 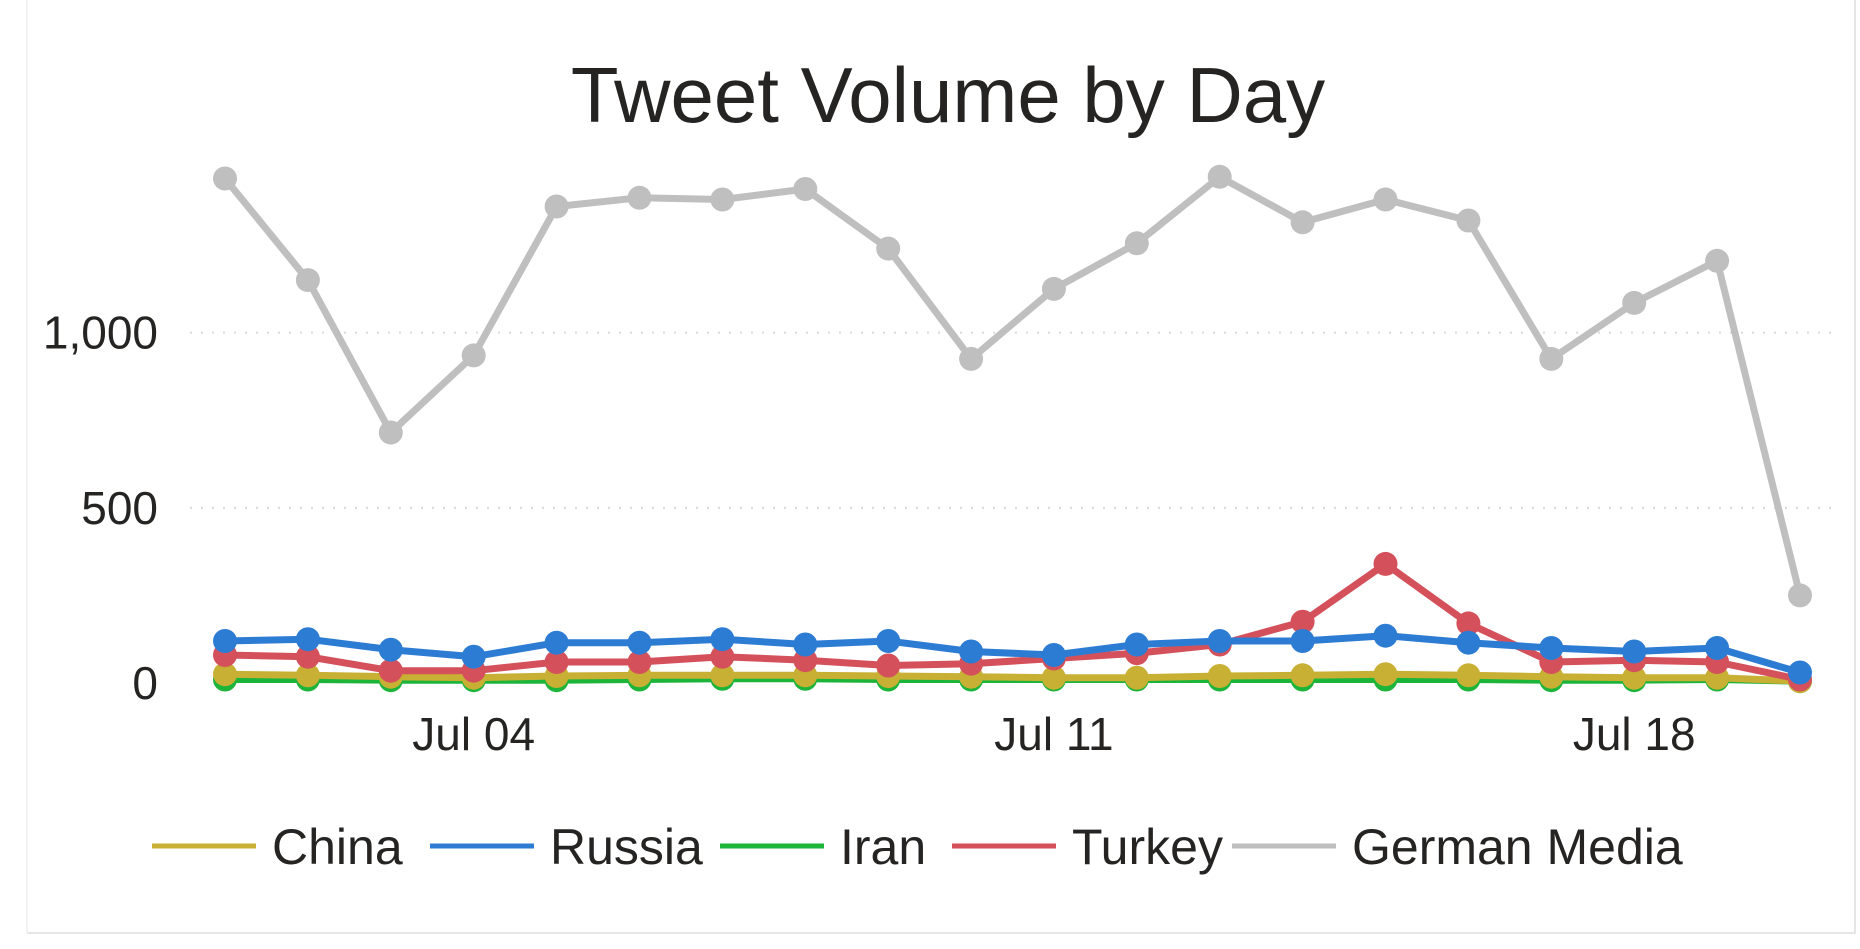 I want to click on chart-title: Tweet Volume by Day, so click(x=948, y=95).